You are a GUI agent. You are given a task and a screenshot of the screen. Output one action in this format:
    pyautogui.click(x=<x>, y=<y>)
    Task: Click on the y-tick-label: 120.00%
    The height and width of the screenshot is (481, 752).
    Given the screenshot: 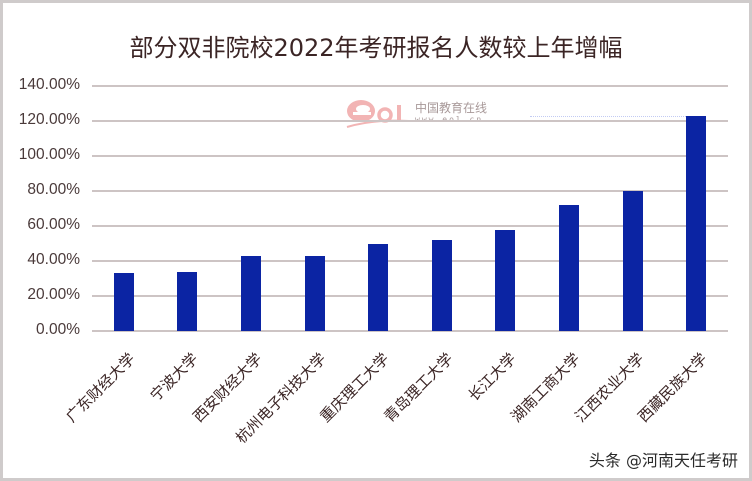 What is the action you would take?
    pyautogui.click(x=49, y=119)
    